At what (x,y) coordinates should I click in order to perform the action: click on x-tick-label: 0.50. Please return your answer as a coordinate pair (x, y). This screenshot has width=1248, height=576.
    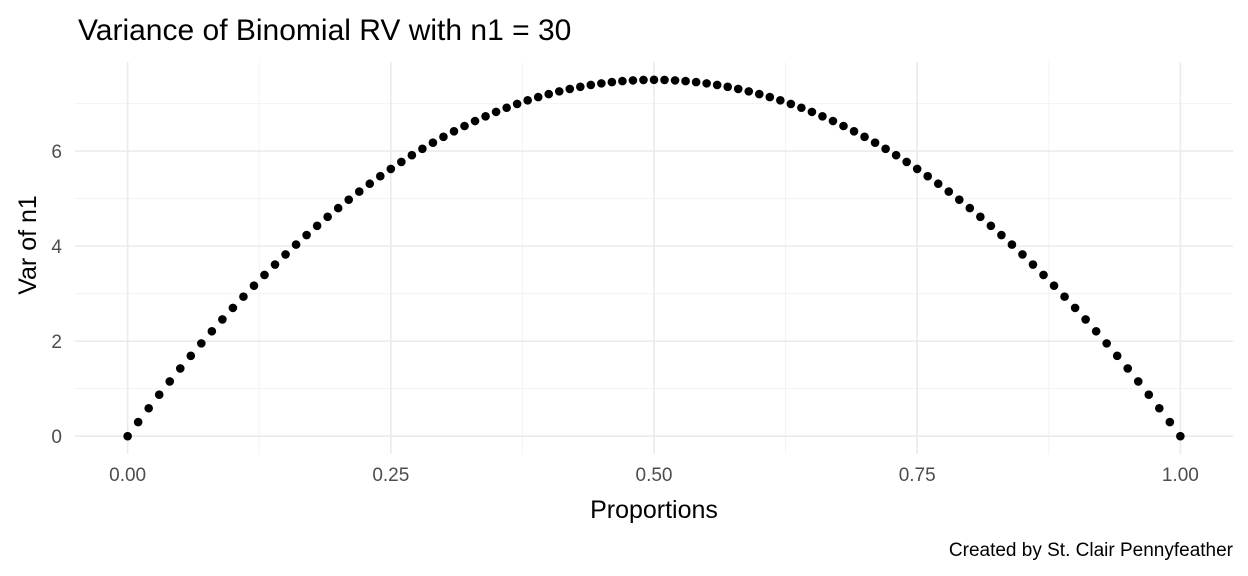
    Looking at the image, I should click on (654, 475).